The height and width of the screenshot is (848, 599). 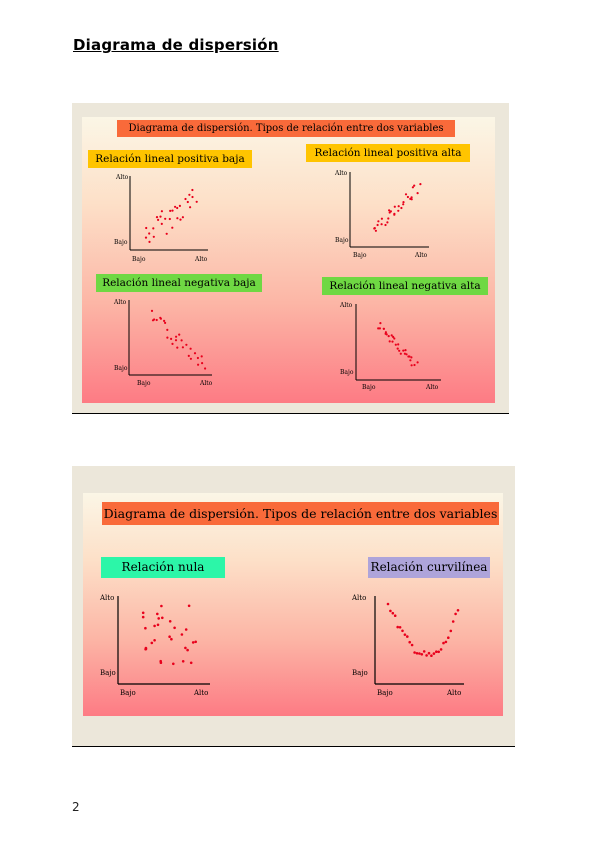 What do you see at coordinates (171, 215) in the screenshot?
I see `dots-positiva-baja` at bounding box center [171, 215].